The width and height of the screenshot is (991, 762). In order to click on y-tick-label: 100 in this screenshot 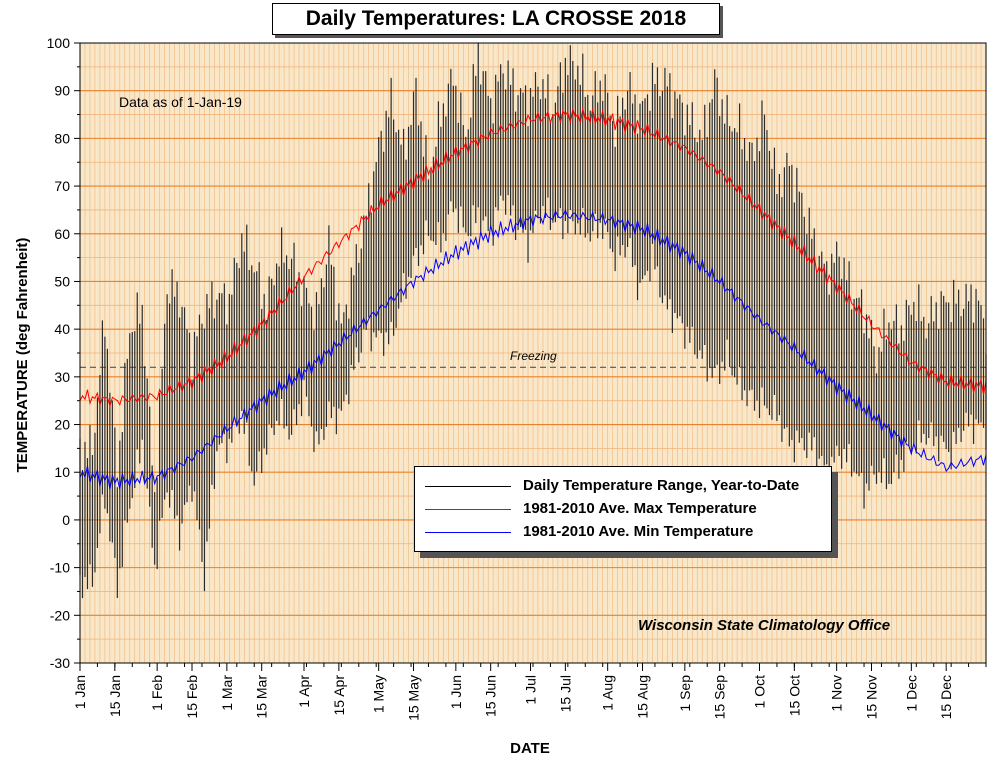, I will do `click(59, 43)`.